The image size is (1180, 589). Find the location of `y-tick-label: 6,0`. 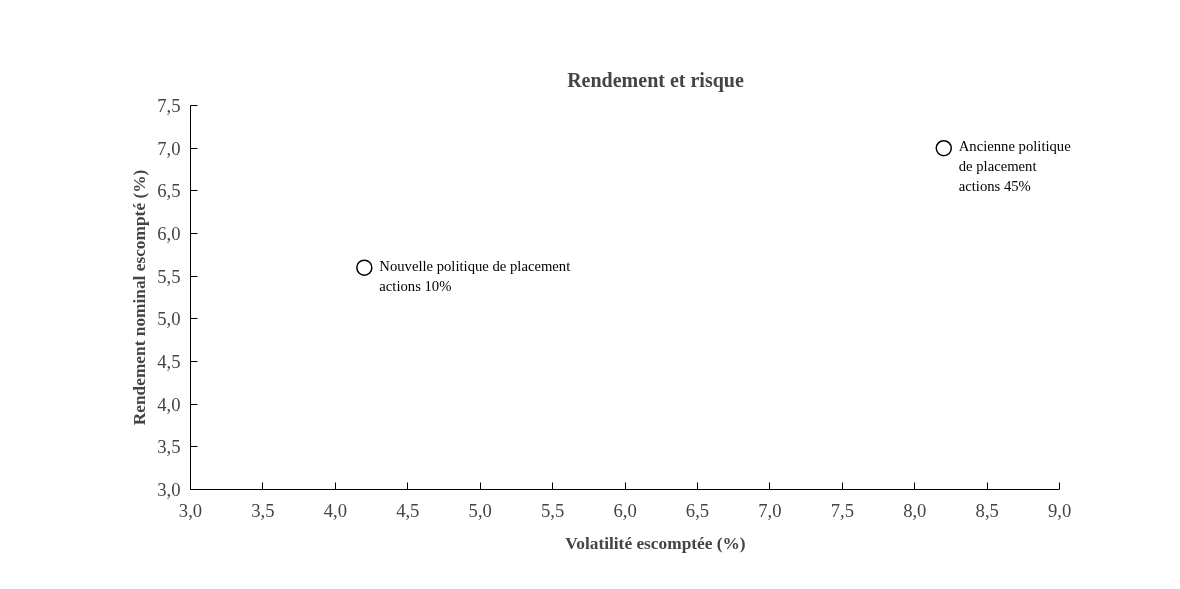

y-tick-label: 6,0 is located at coordinates (169, 233).